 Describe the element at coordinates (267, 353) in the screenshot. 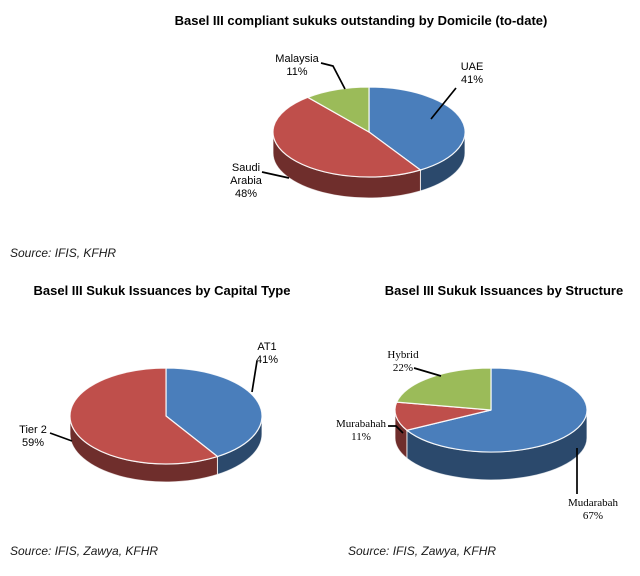

I see `pie-label-at1: AT1 41%` at that location.